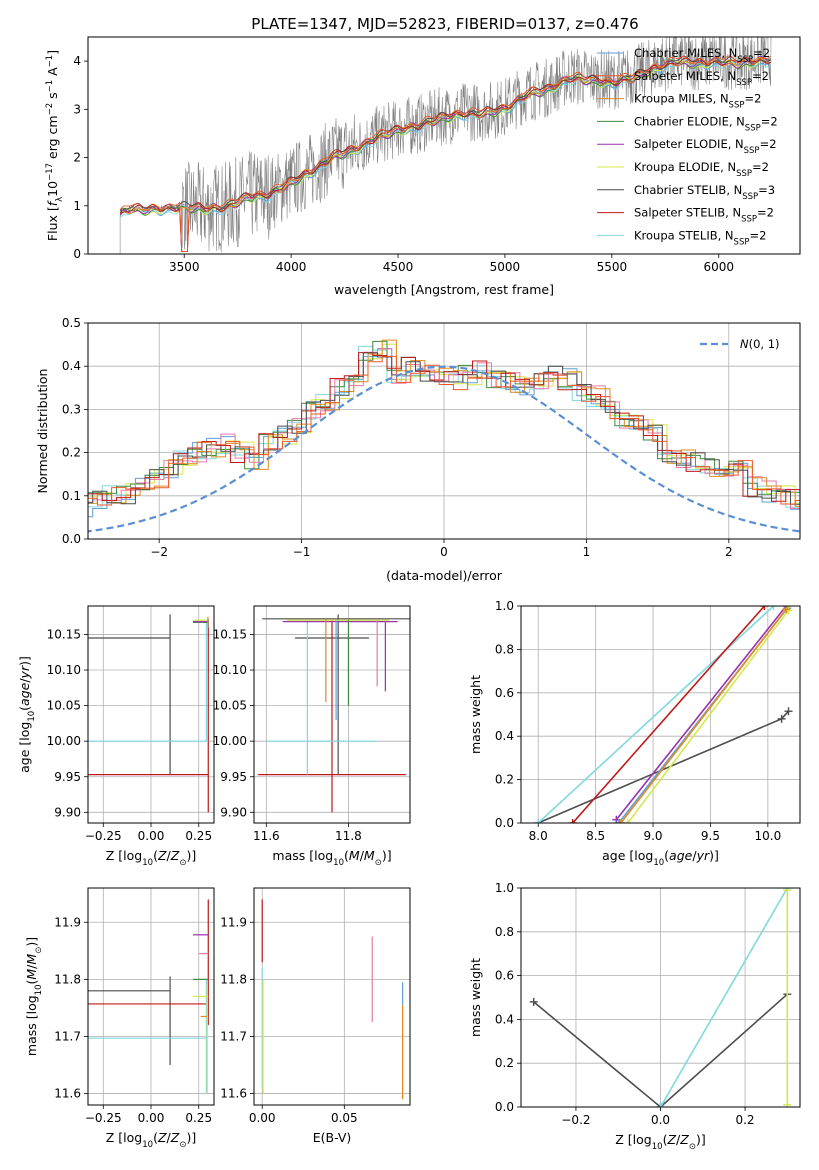 This screenshot has height=1170, width=819. What do you see at coordinates (332, 1137) in the screenshot?
I see `x-axis-label: E(B-V)` at bounding box center [332, 1137].